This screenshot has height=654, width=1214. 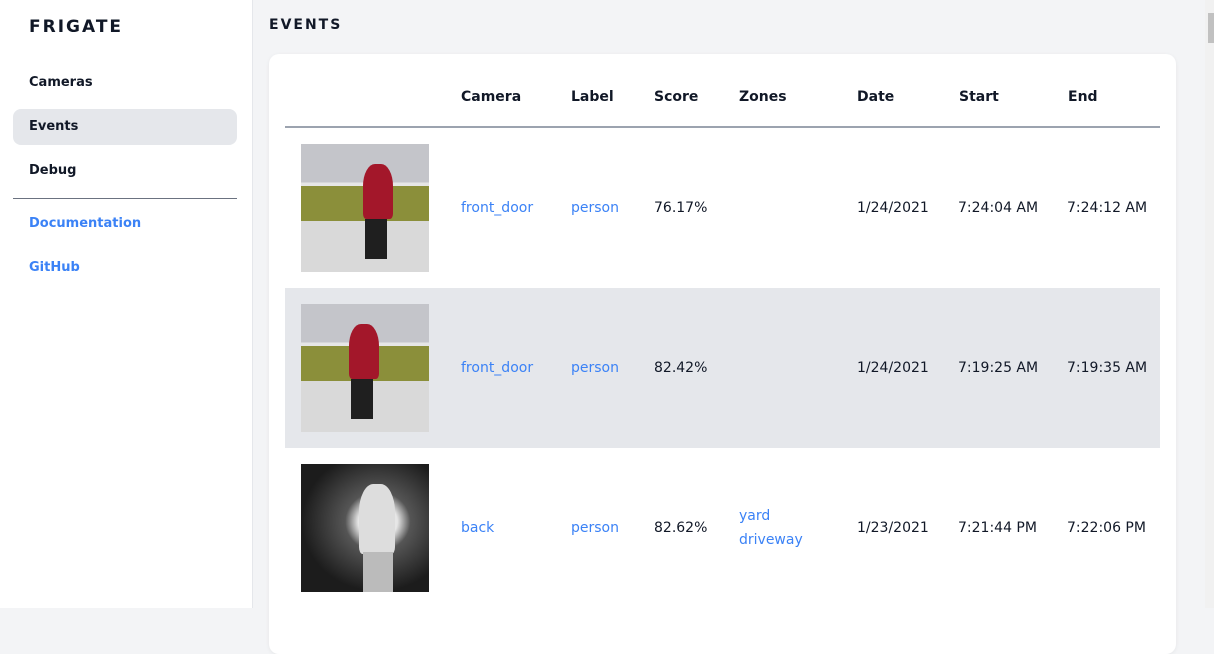 What do you see at coordinates (1106, 528) in the screenshot?
I see `end-value: 7:22:06 PM` at bounding box center [1106, 528].